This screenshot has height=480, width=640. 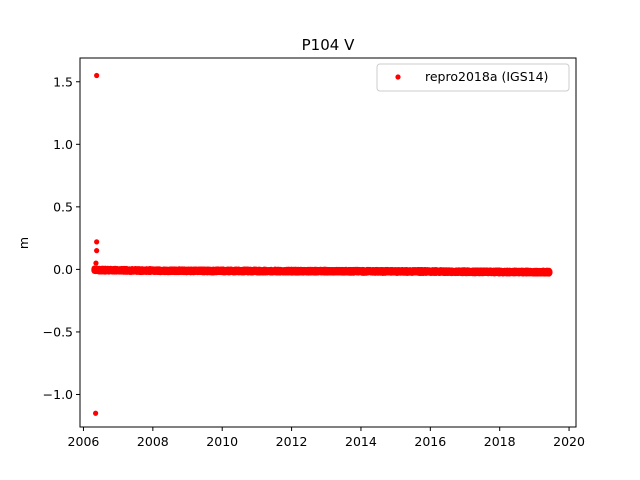 What do you see at coordinates (63, 206) in the screenshot?
I see `y-tick-label: 0.5` at bounding box center [63, 206].